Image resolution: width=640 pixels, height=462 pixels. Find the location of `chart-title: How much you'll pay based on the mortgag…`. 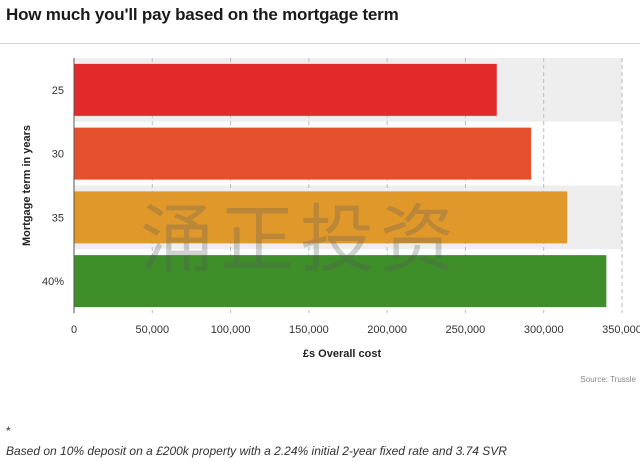

chart-title: How much you'll pay based on the mortgag… is located at coordinates (202, 14).